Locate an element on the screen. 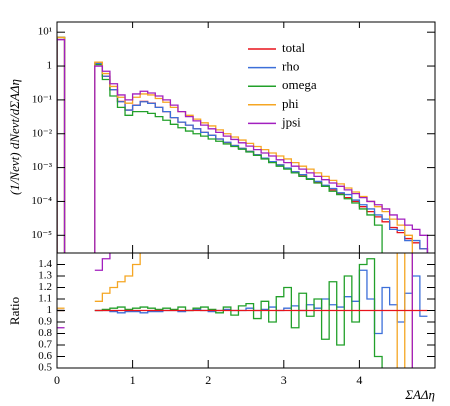 The height and width of the screenshot is (406, 450). x-tick-label: 1 is located at coordinates (133, 380).